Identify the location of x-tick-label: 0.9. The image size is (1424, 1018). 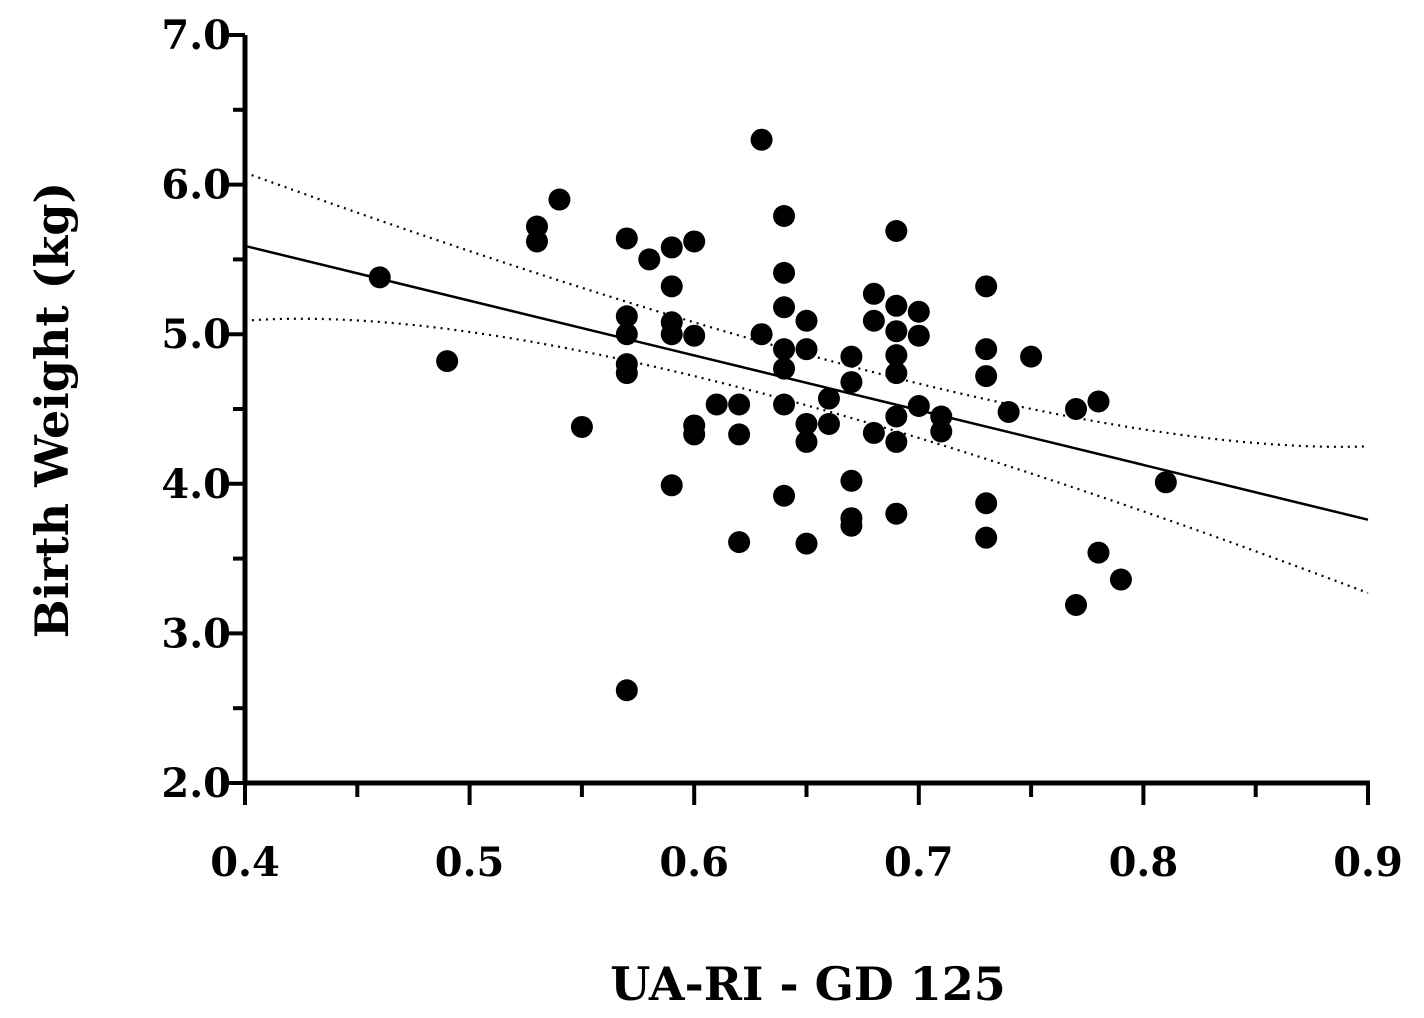
(1368, 862).